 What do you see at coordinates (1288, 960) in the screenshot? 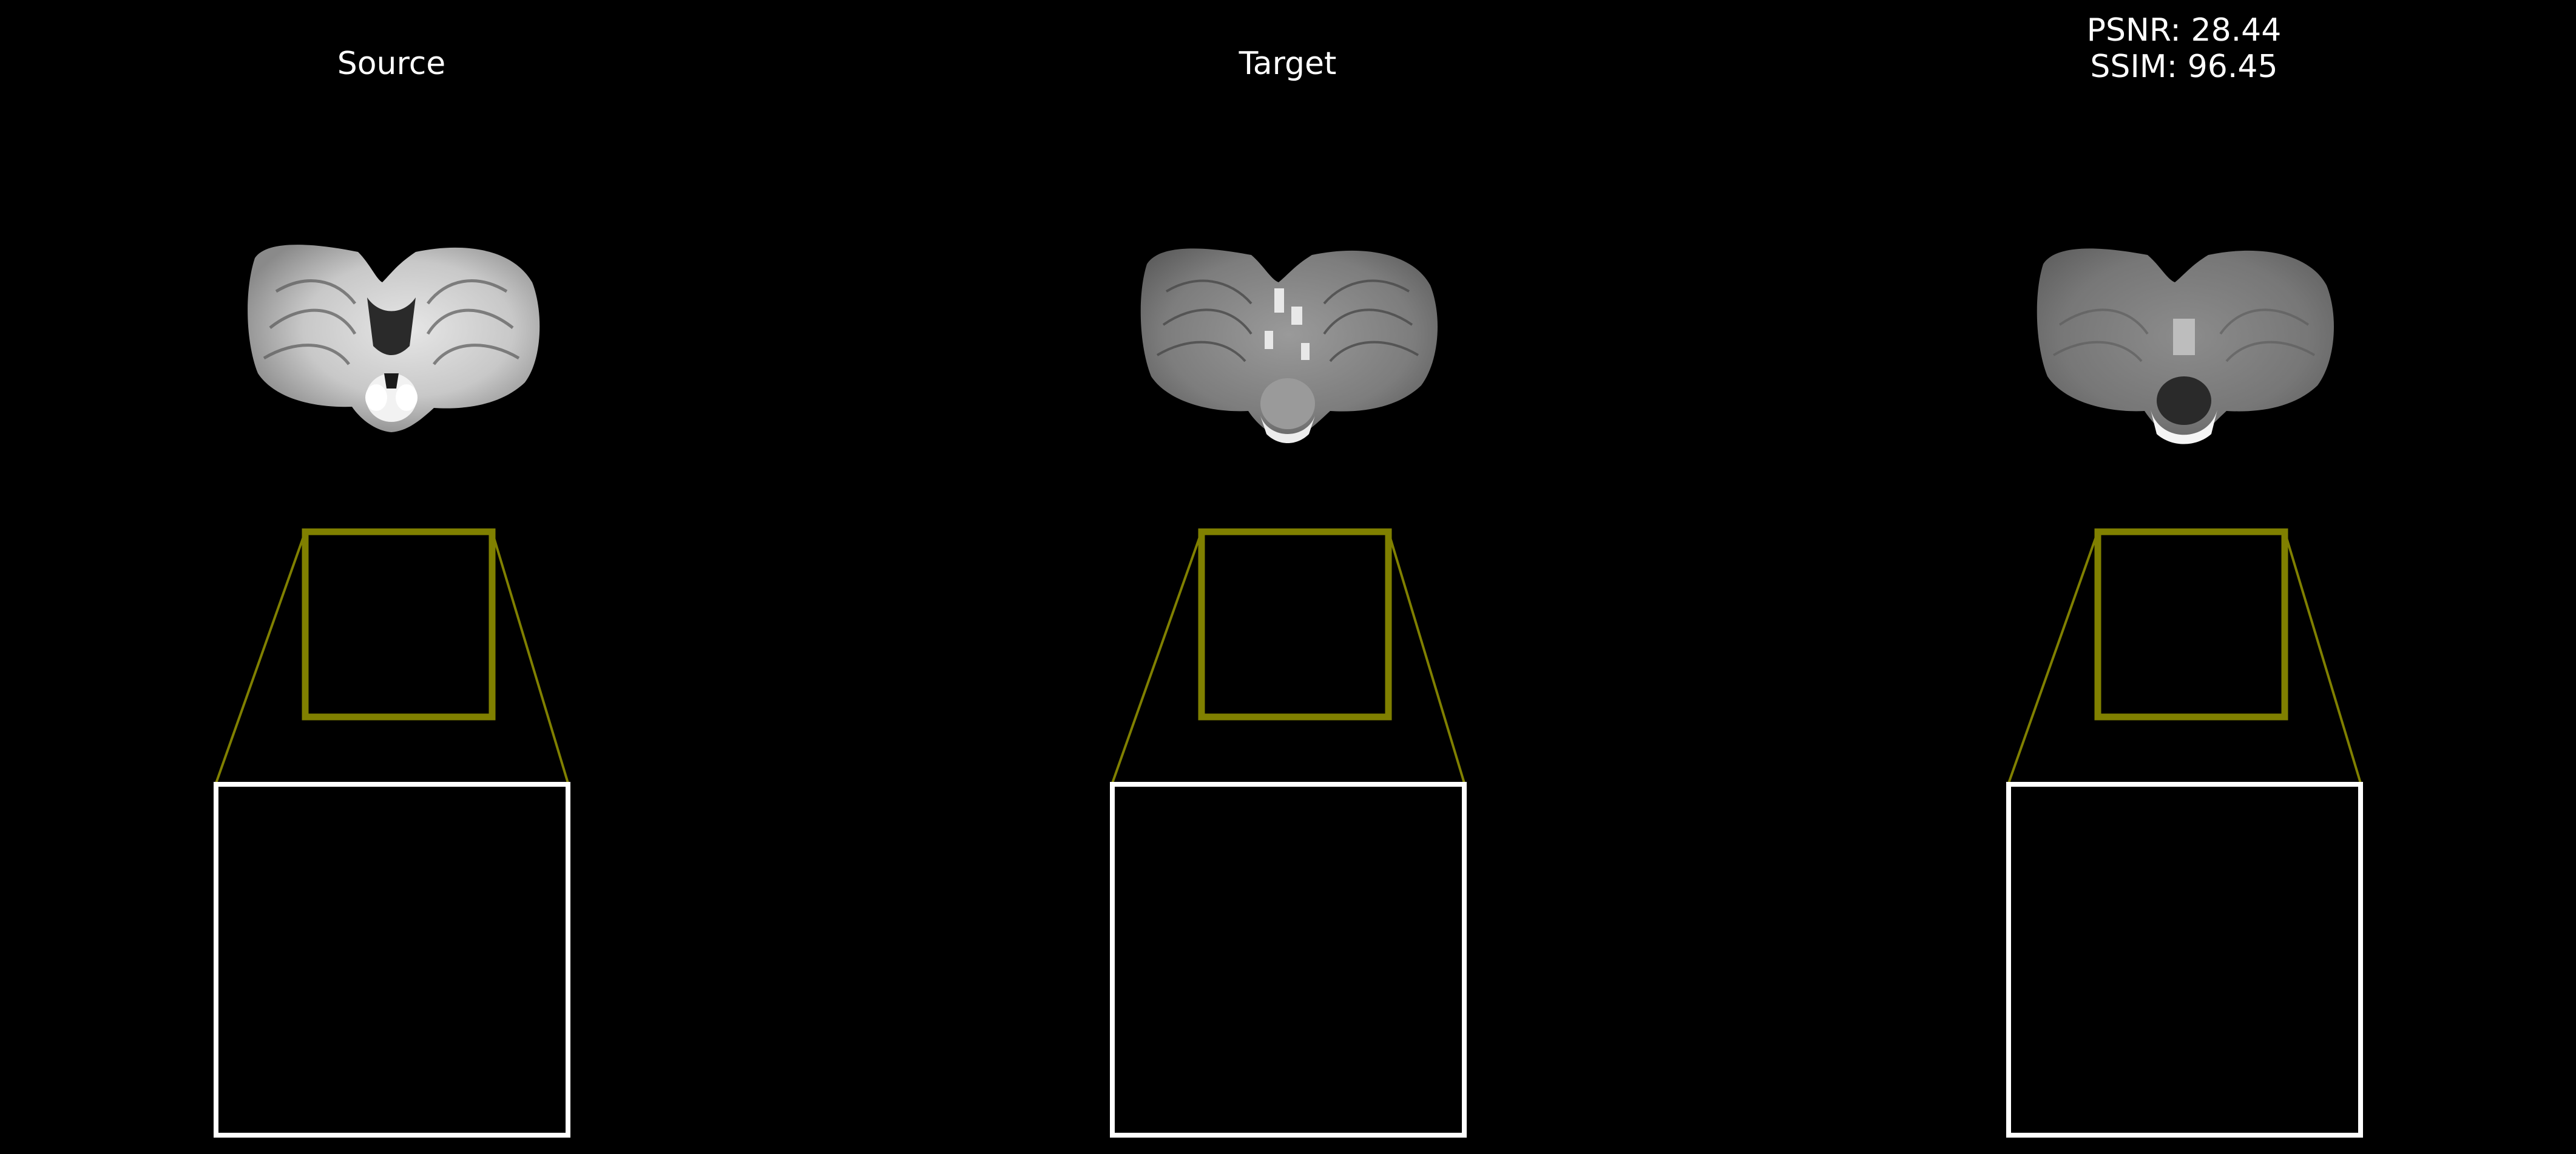
I see `target-zoom-box` at bounding box center [1288, 960].